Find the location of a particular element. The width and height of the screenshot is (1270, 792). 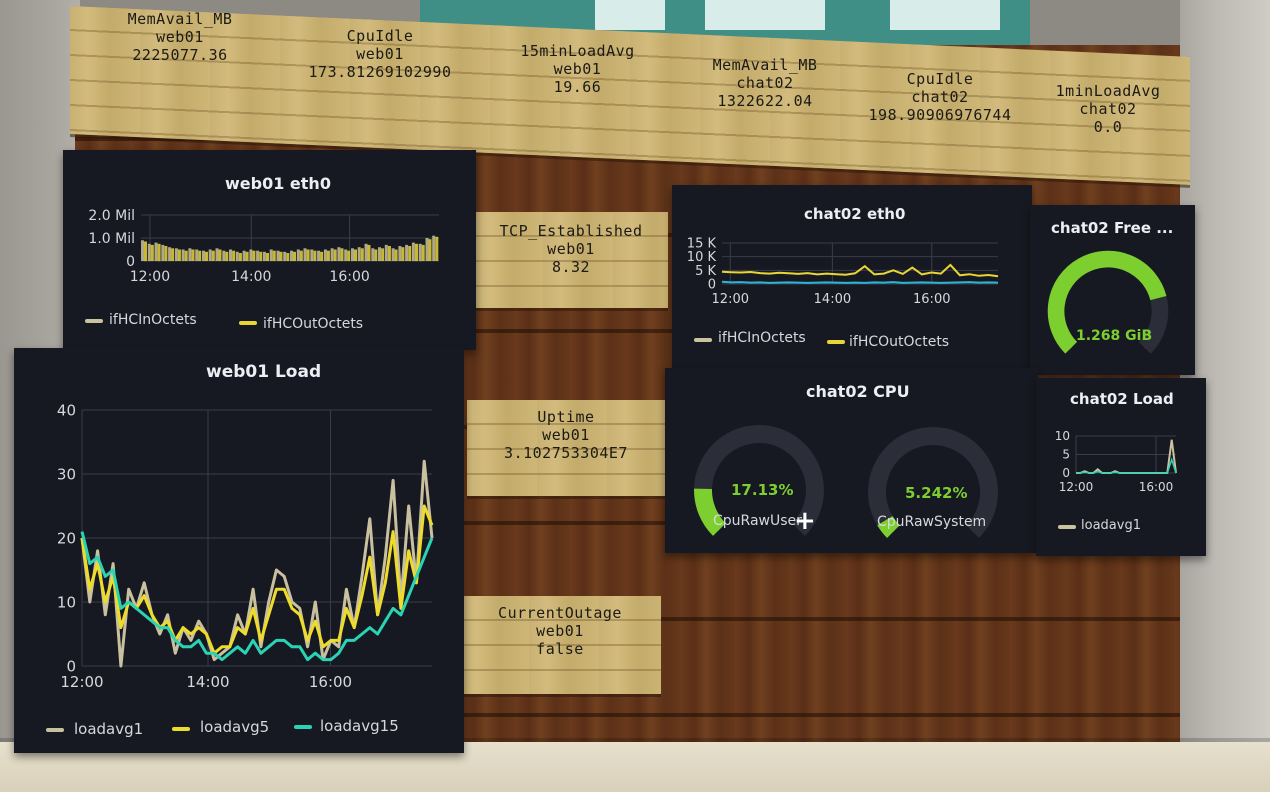

series-ifHCInOctets is located at coordinates (860, 282).